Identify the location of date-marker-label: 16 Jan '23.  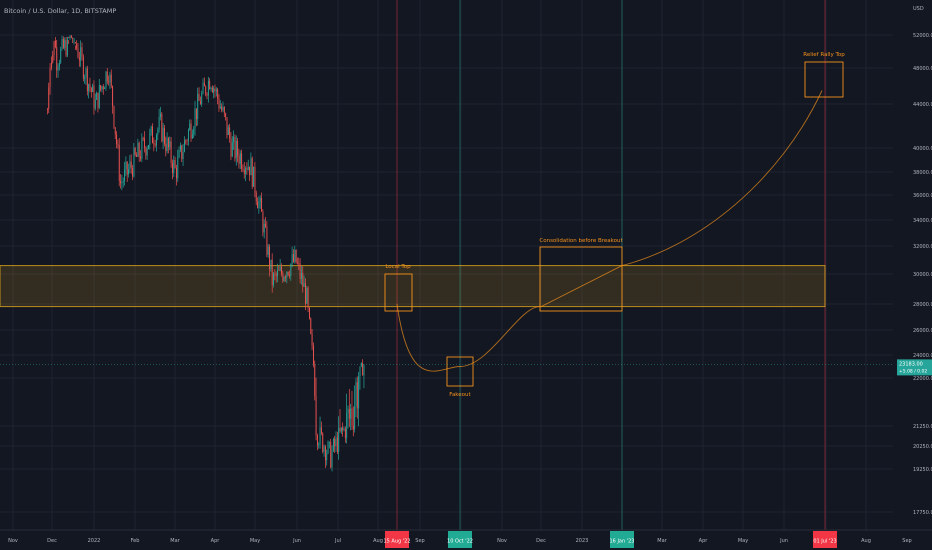
(622, 542).